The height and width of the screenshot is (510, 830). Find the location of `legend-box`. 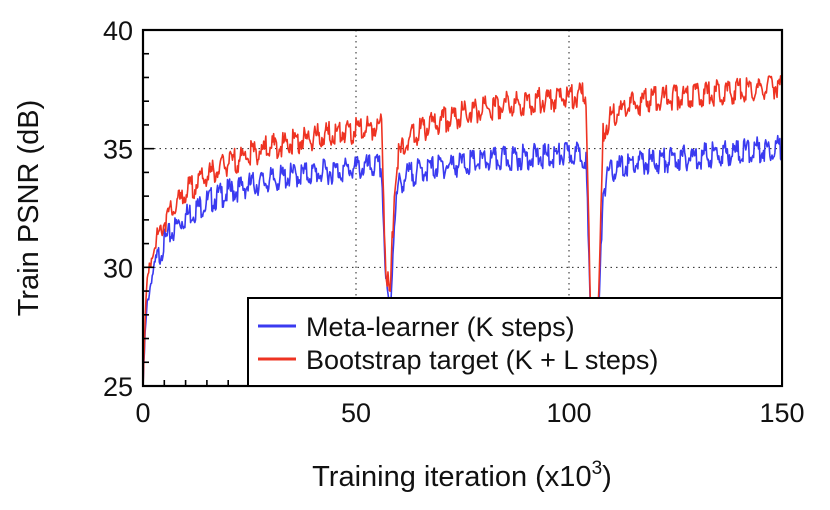

legend-box is located at coordinates (515, 342).